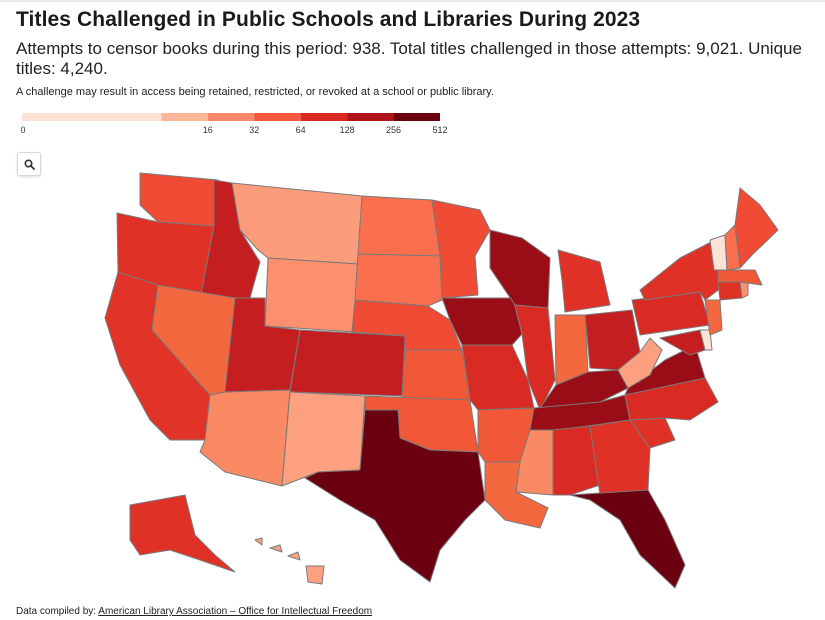  What do you see at coordinates (439, 130) in the screenshot?
I see `legend-tick-label: 512` at bounding box center [439, 130].